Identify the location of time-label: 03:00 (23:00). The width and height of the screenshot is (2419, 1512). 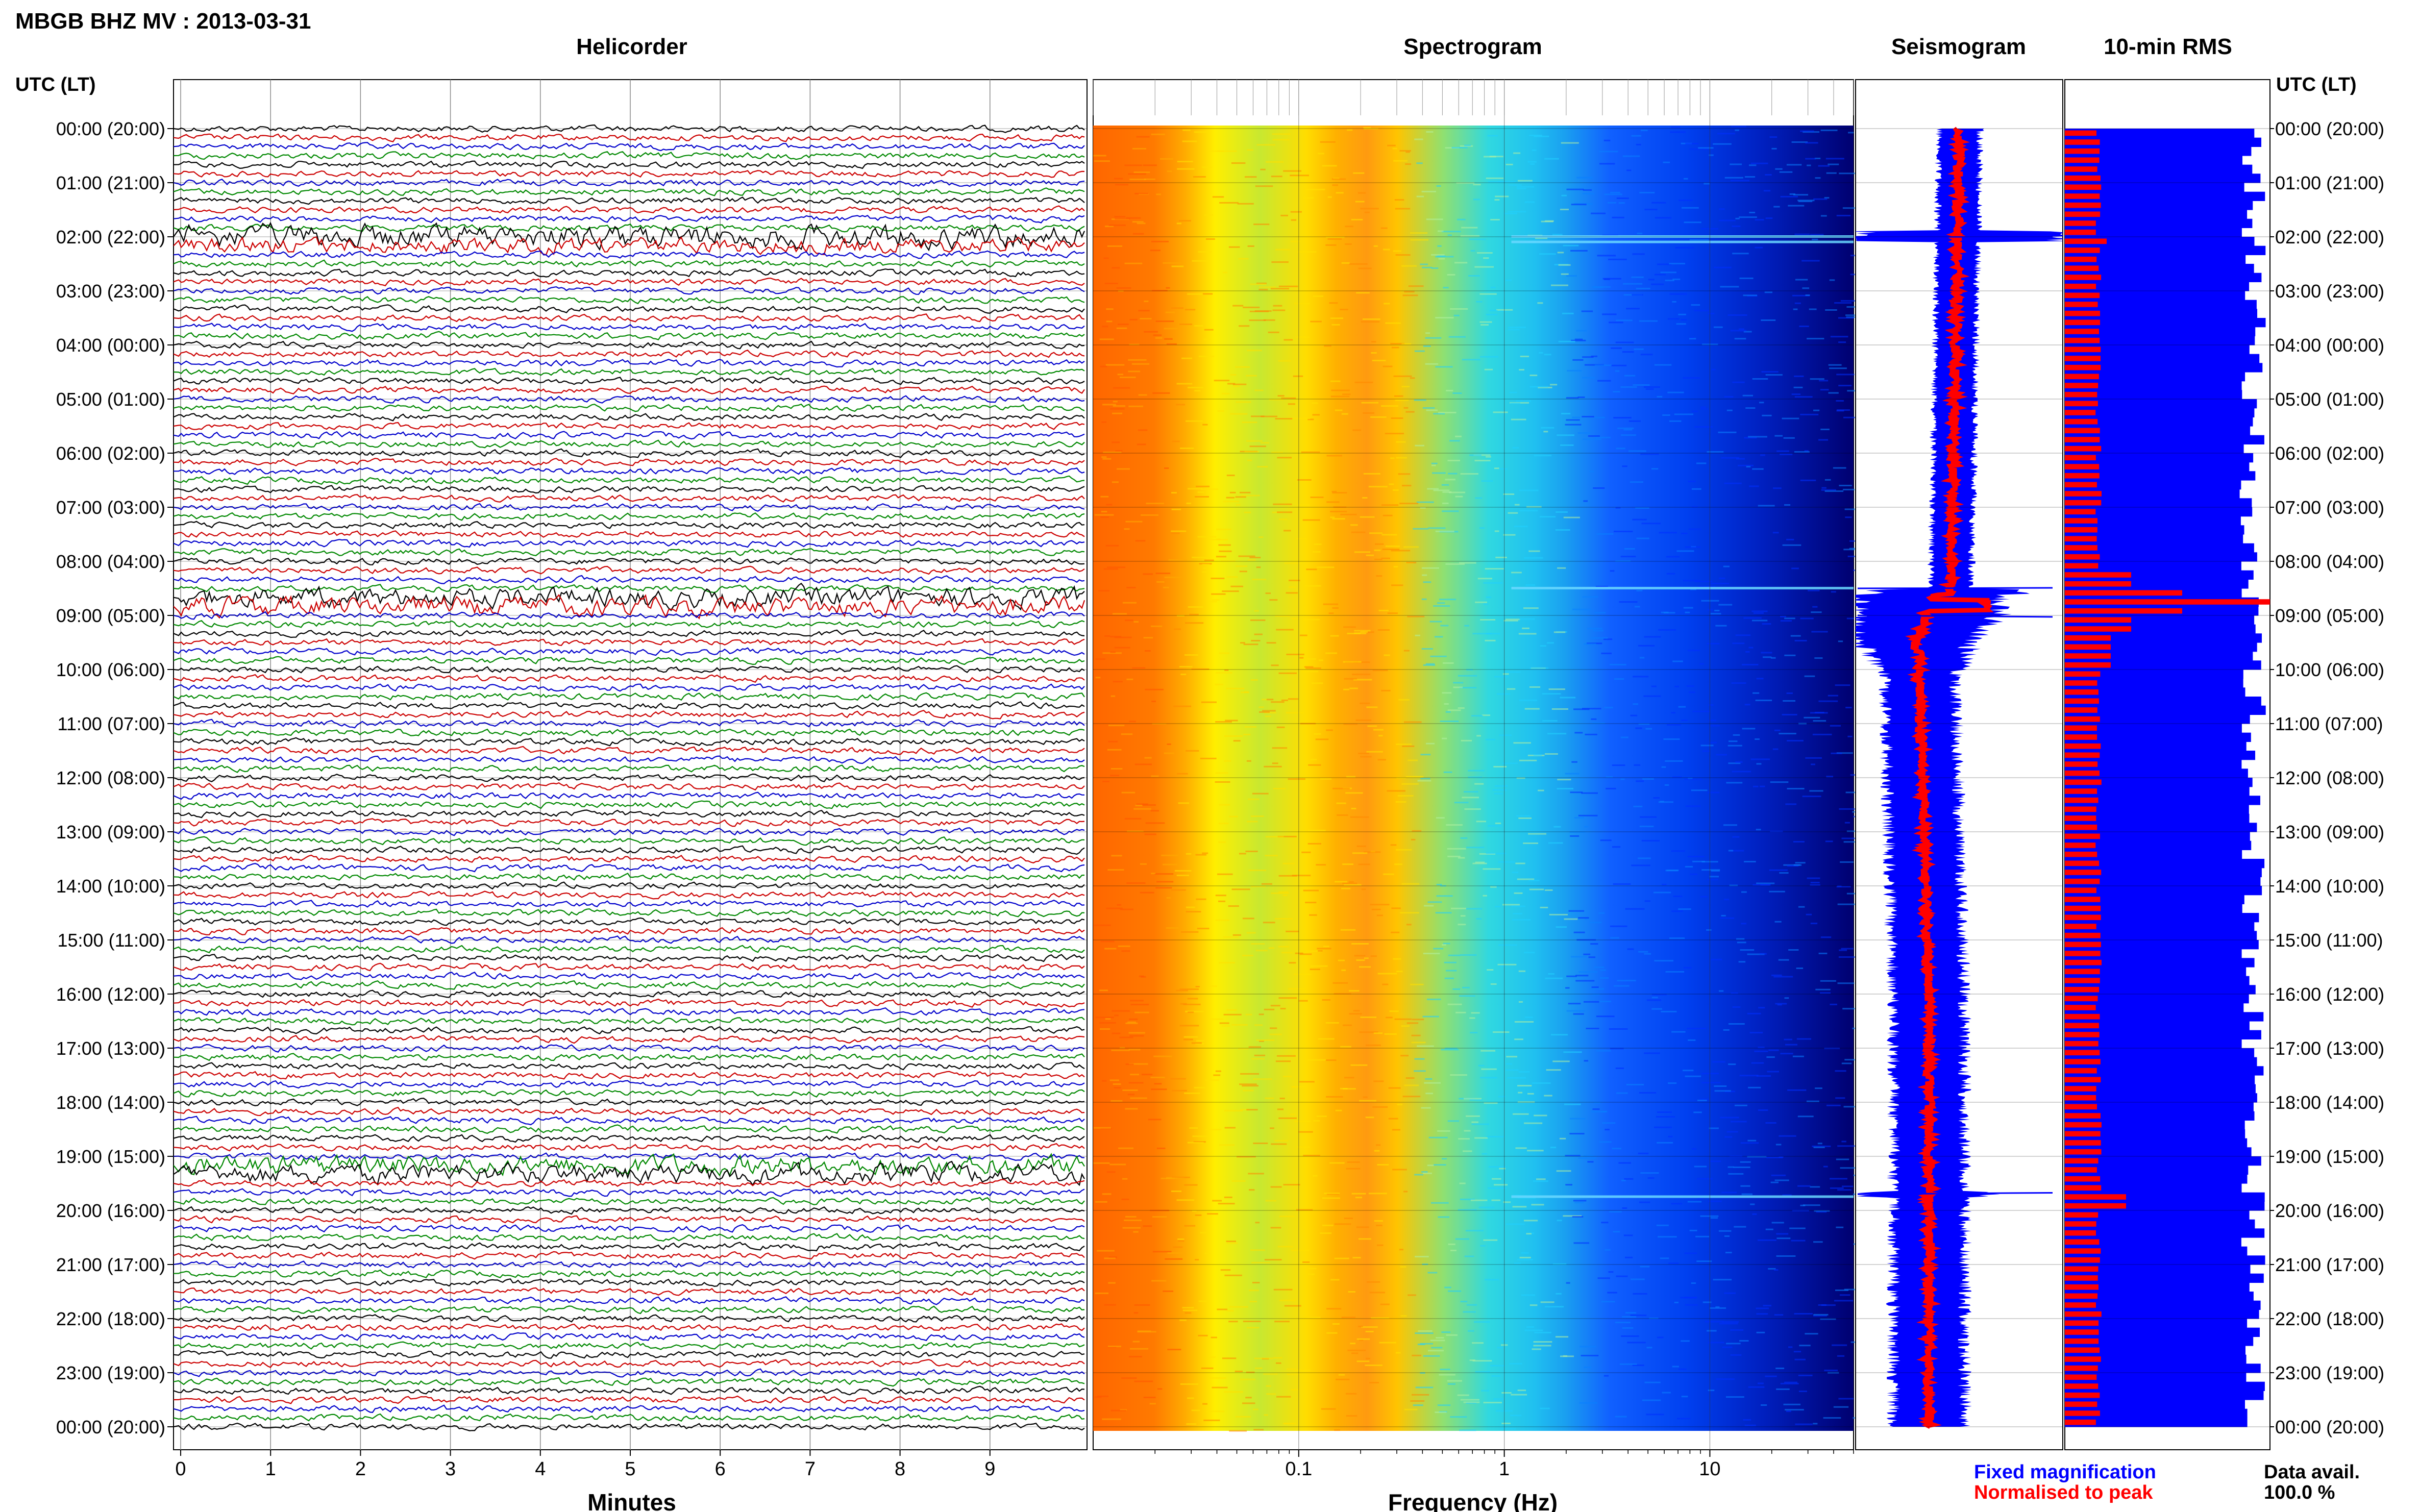
(2329, 291).